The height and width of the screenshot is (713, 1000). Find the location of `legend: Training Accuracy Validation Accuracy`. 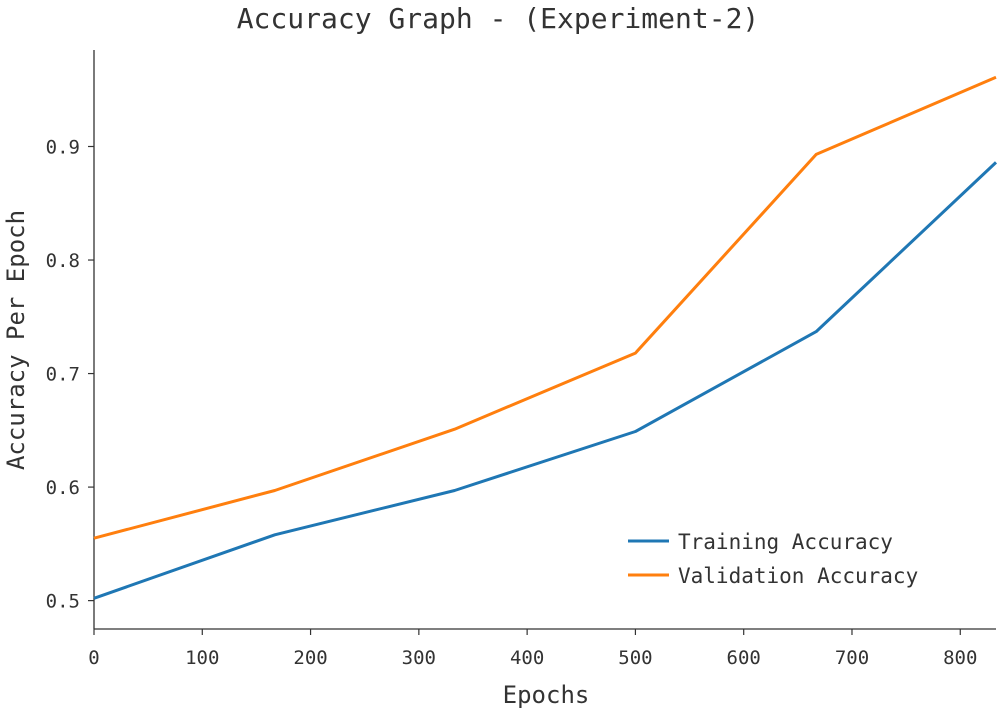

legend: Training Accuracy Validation Accuracy is located at coordinates (773, 559).